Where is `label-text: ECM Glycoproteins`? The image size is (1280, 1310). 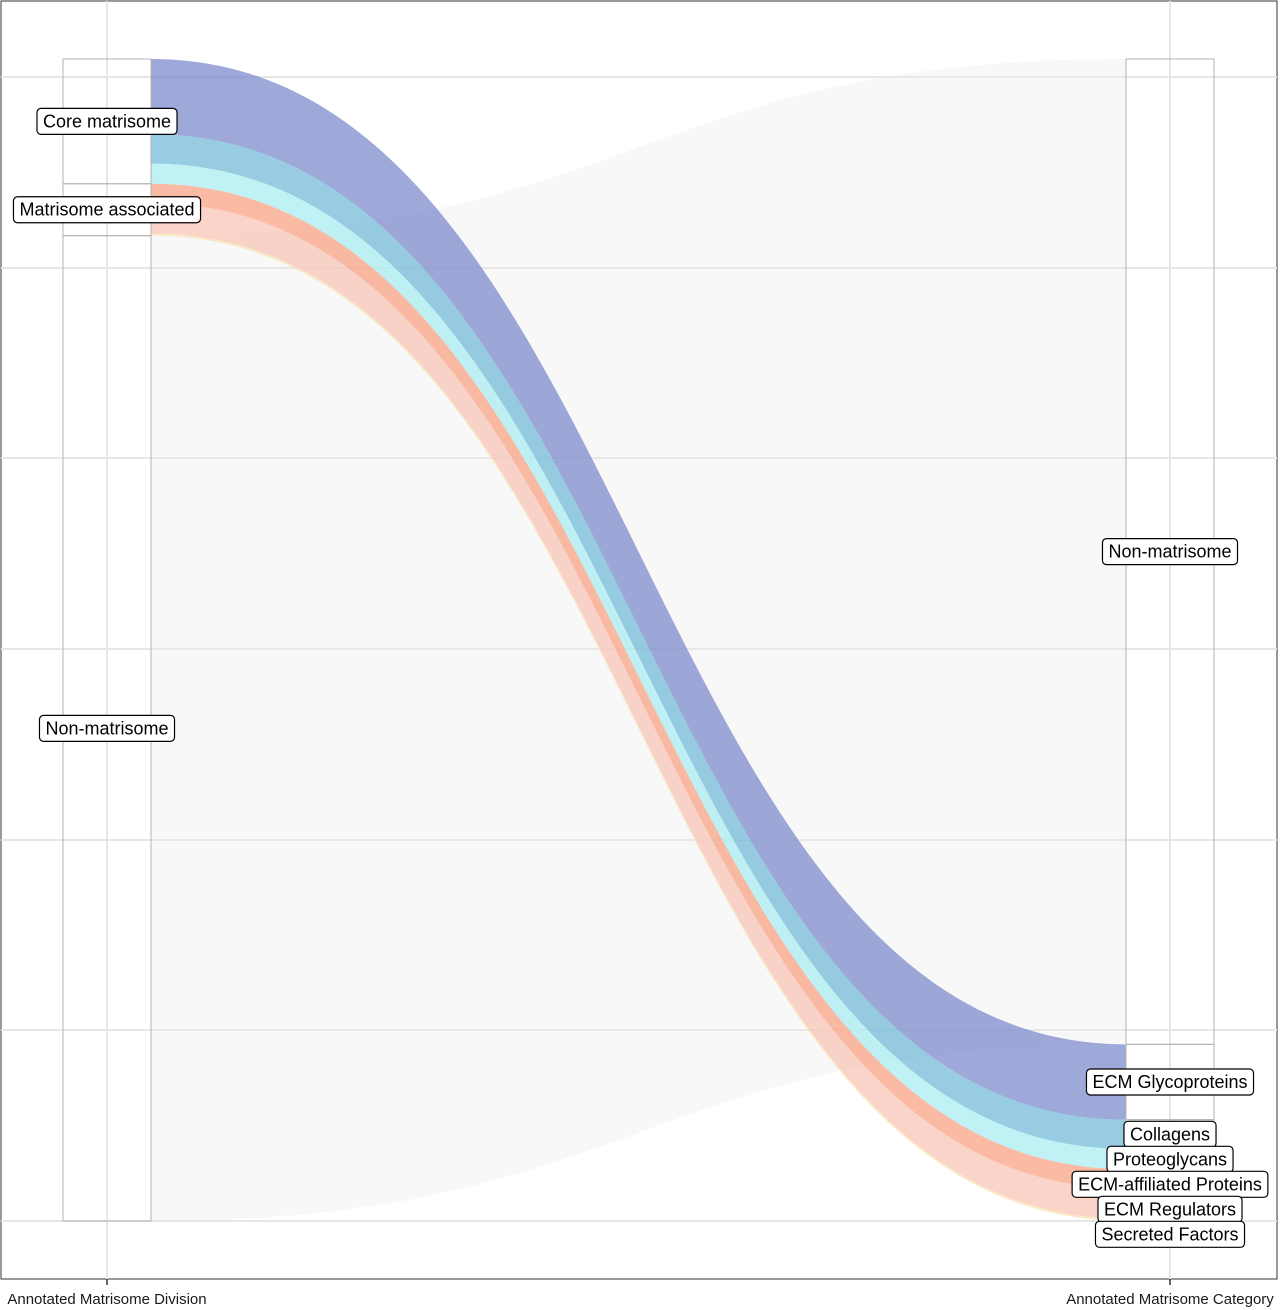 label-text: ECM Glycoproteins is located at coordinates (1169, 1082).